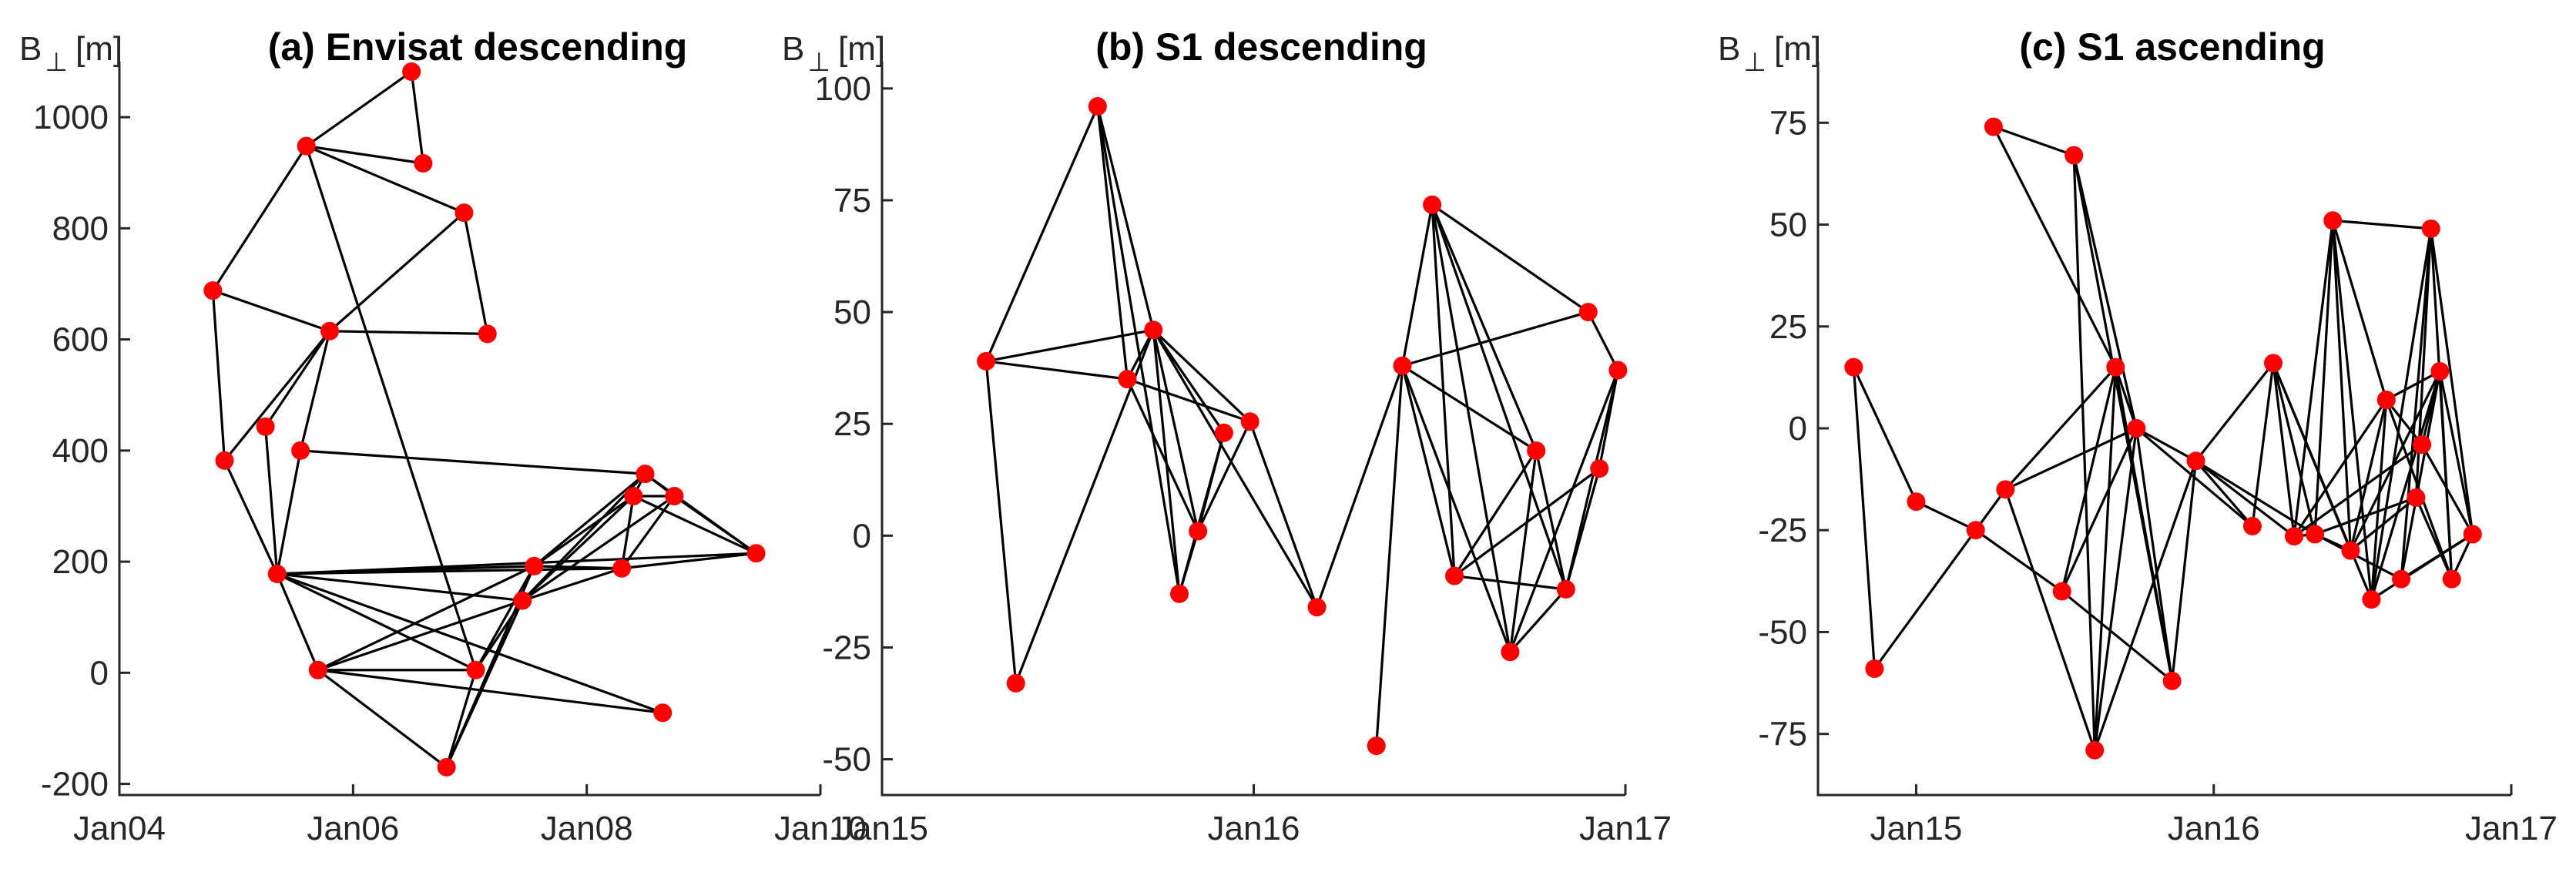 The width and height of the screenshot is (2576, 879). What do you see at coordinates (2511, 828) in the screenshot?
I see `chart-3-xtick-label: Jan17` at bounding box center [2511, 828].